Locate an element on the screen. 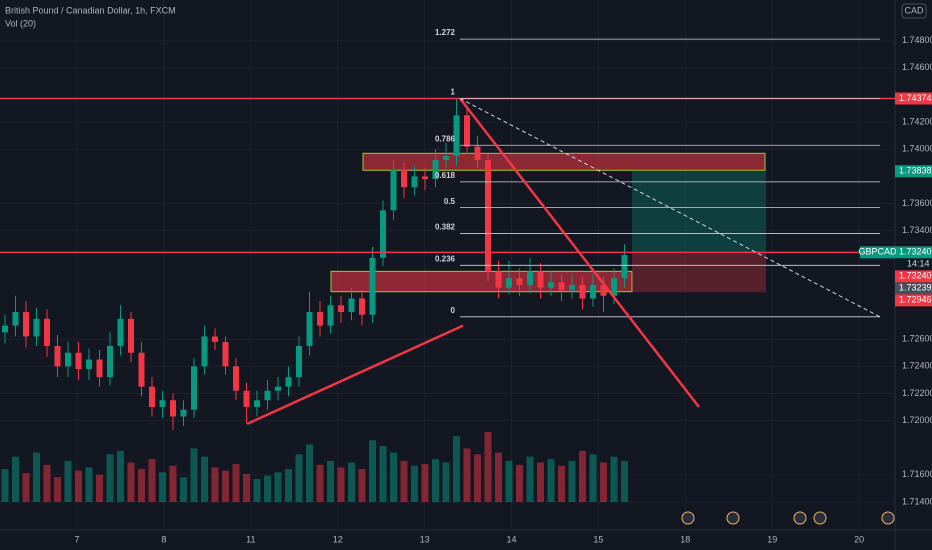 This screenshot has width=932, height=550. trendline is located at coordinates (579, 252).